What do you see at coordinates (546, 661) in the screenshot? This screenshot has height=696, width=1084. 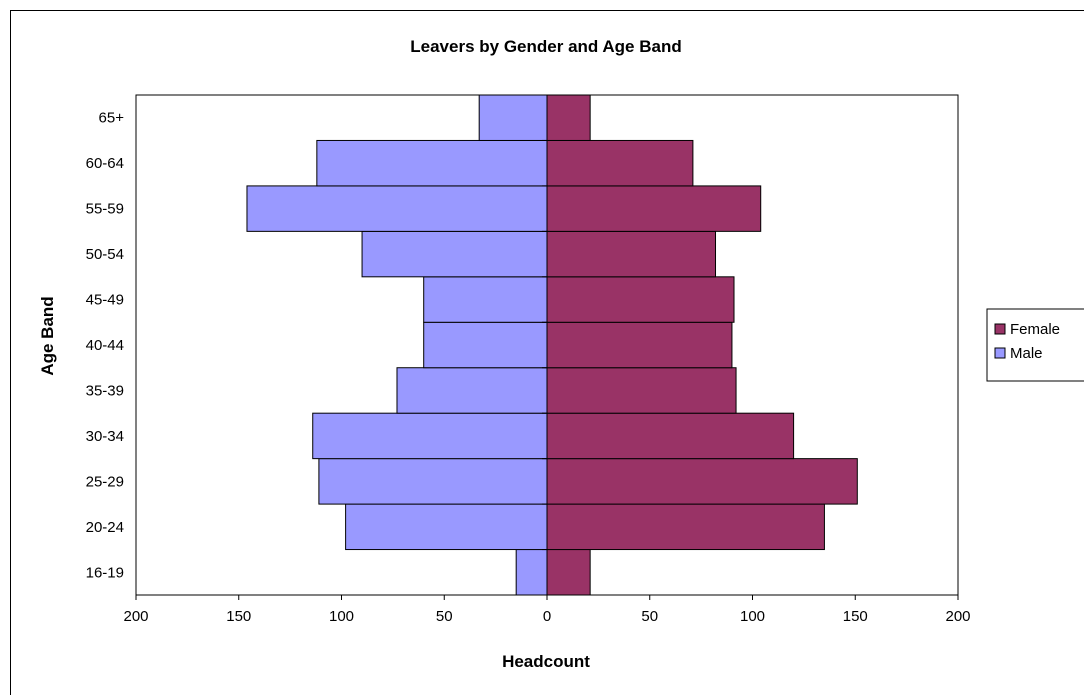 I see `x-axis-title: Headcount` at bounding box center [546, 661].